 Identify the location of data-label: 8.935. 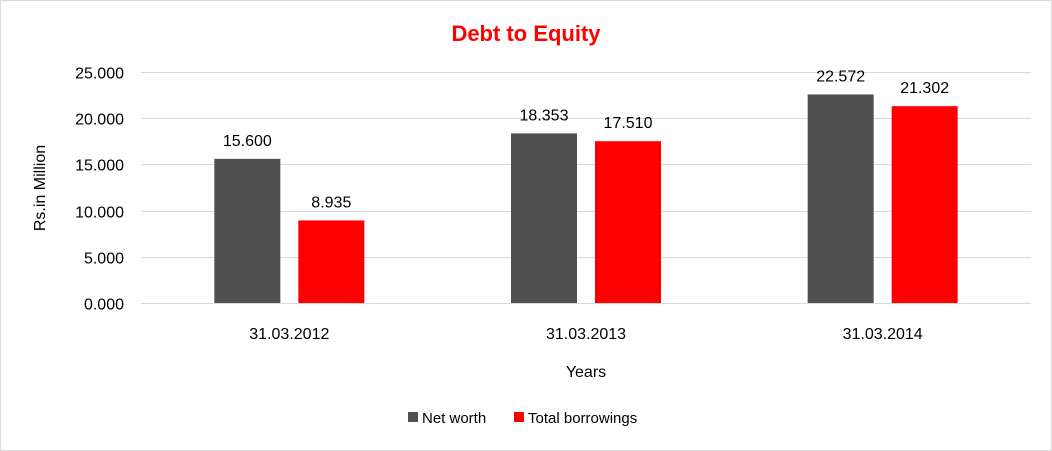
(331, 202).